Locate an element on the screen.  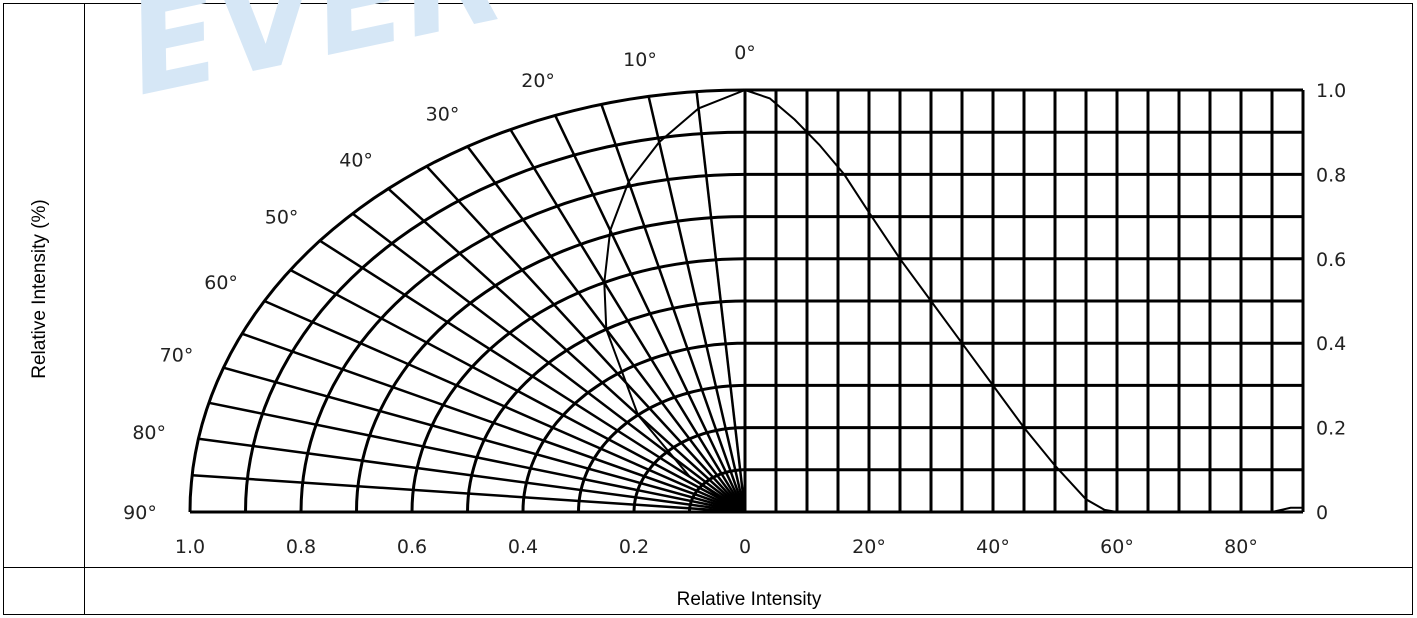
angle-tick-label-8: 80° is located at coordinates (149, 433).